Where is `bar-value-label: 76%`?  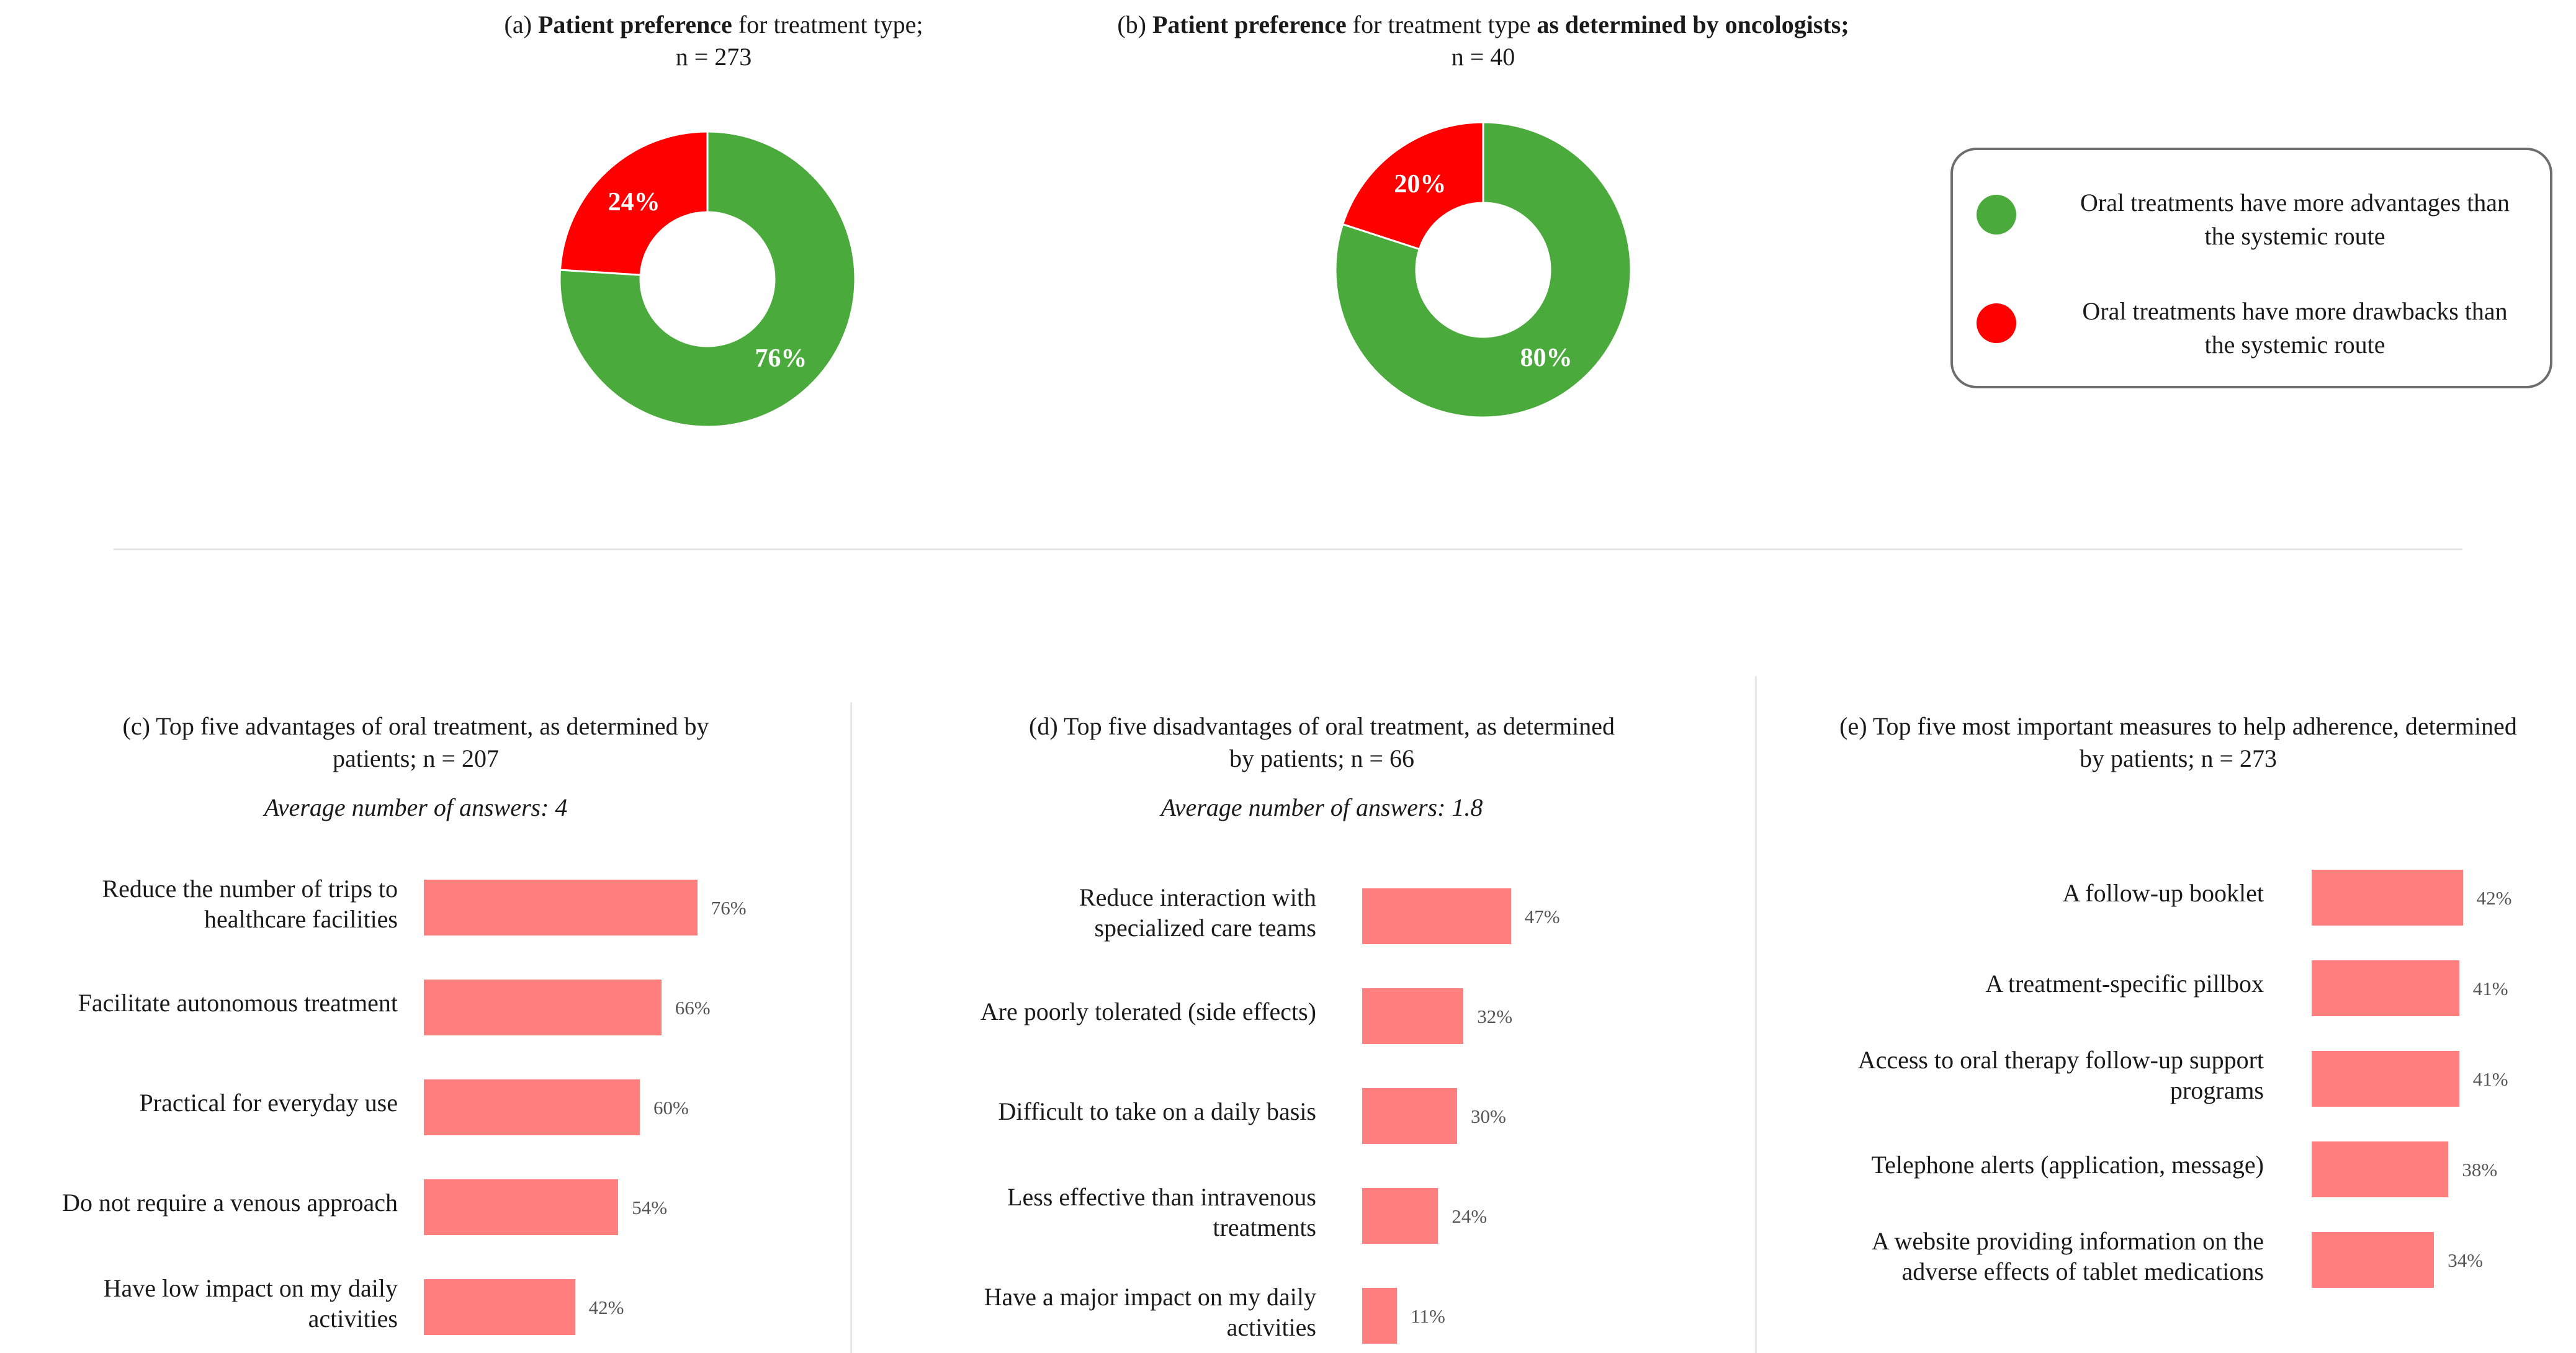 bar-value-label: 76% is located at coordinates (729, 908).